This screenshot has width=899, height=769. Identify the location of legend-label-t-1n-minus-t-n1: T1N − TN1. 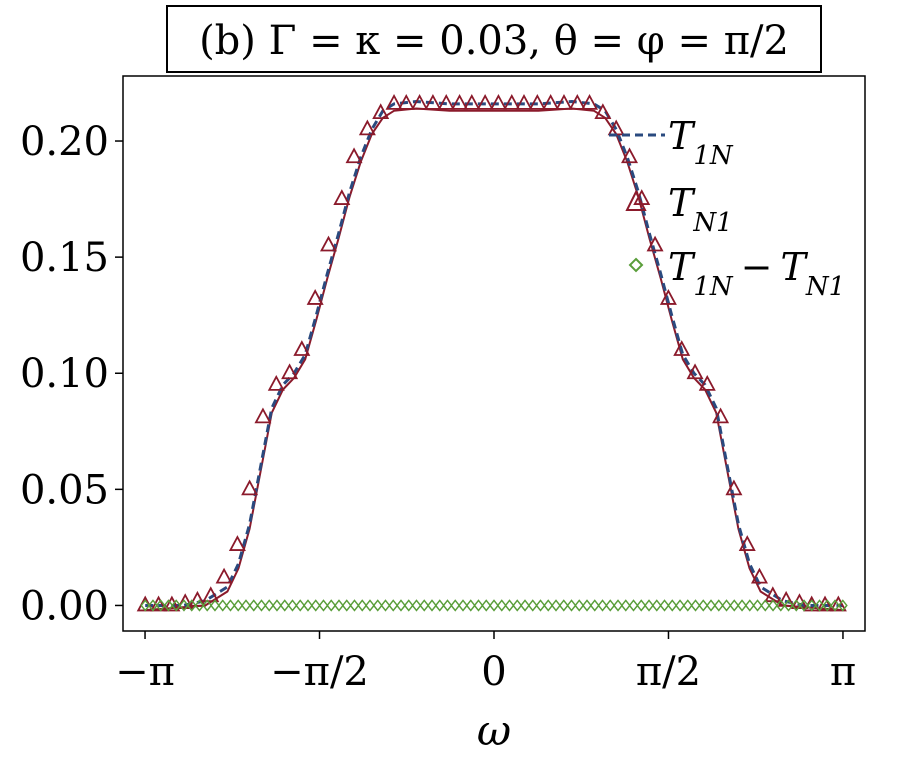
(756, 273).